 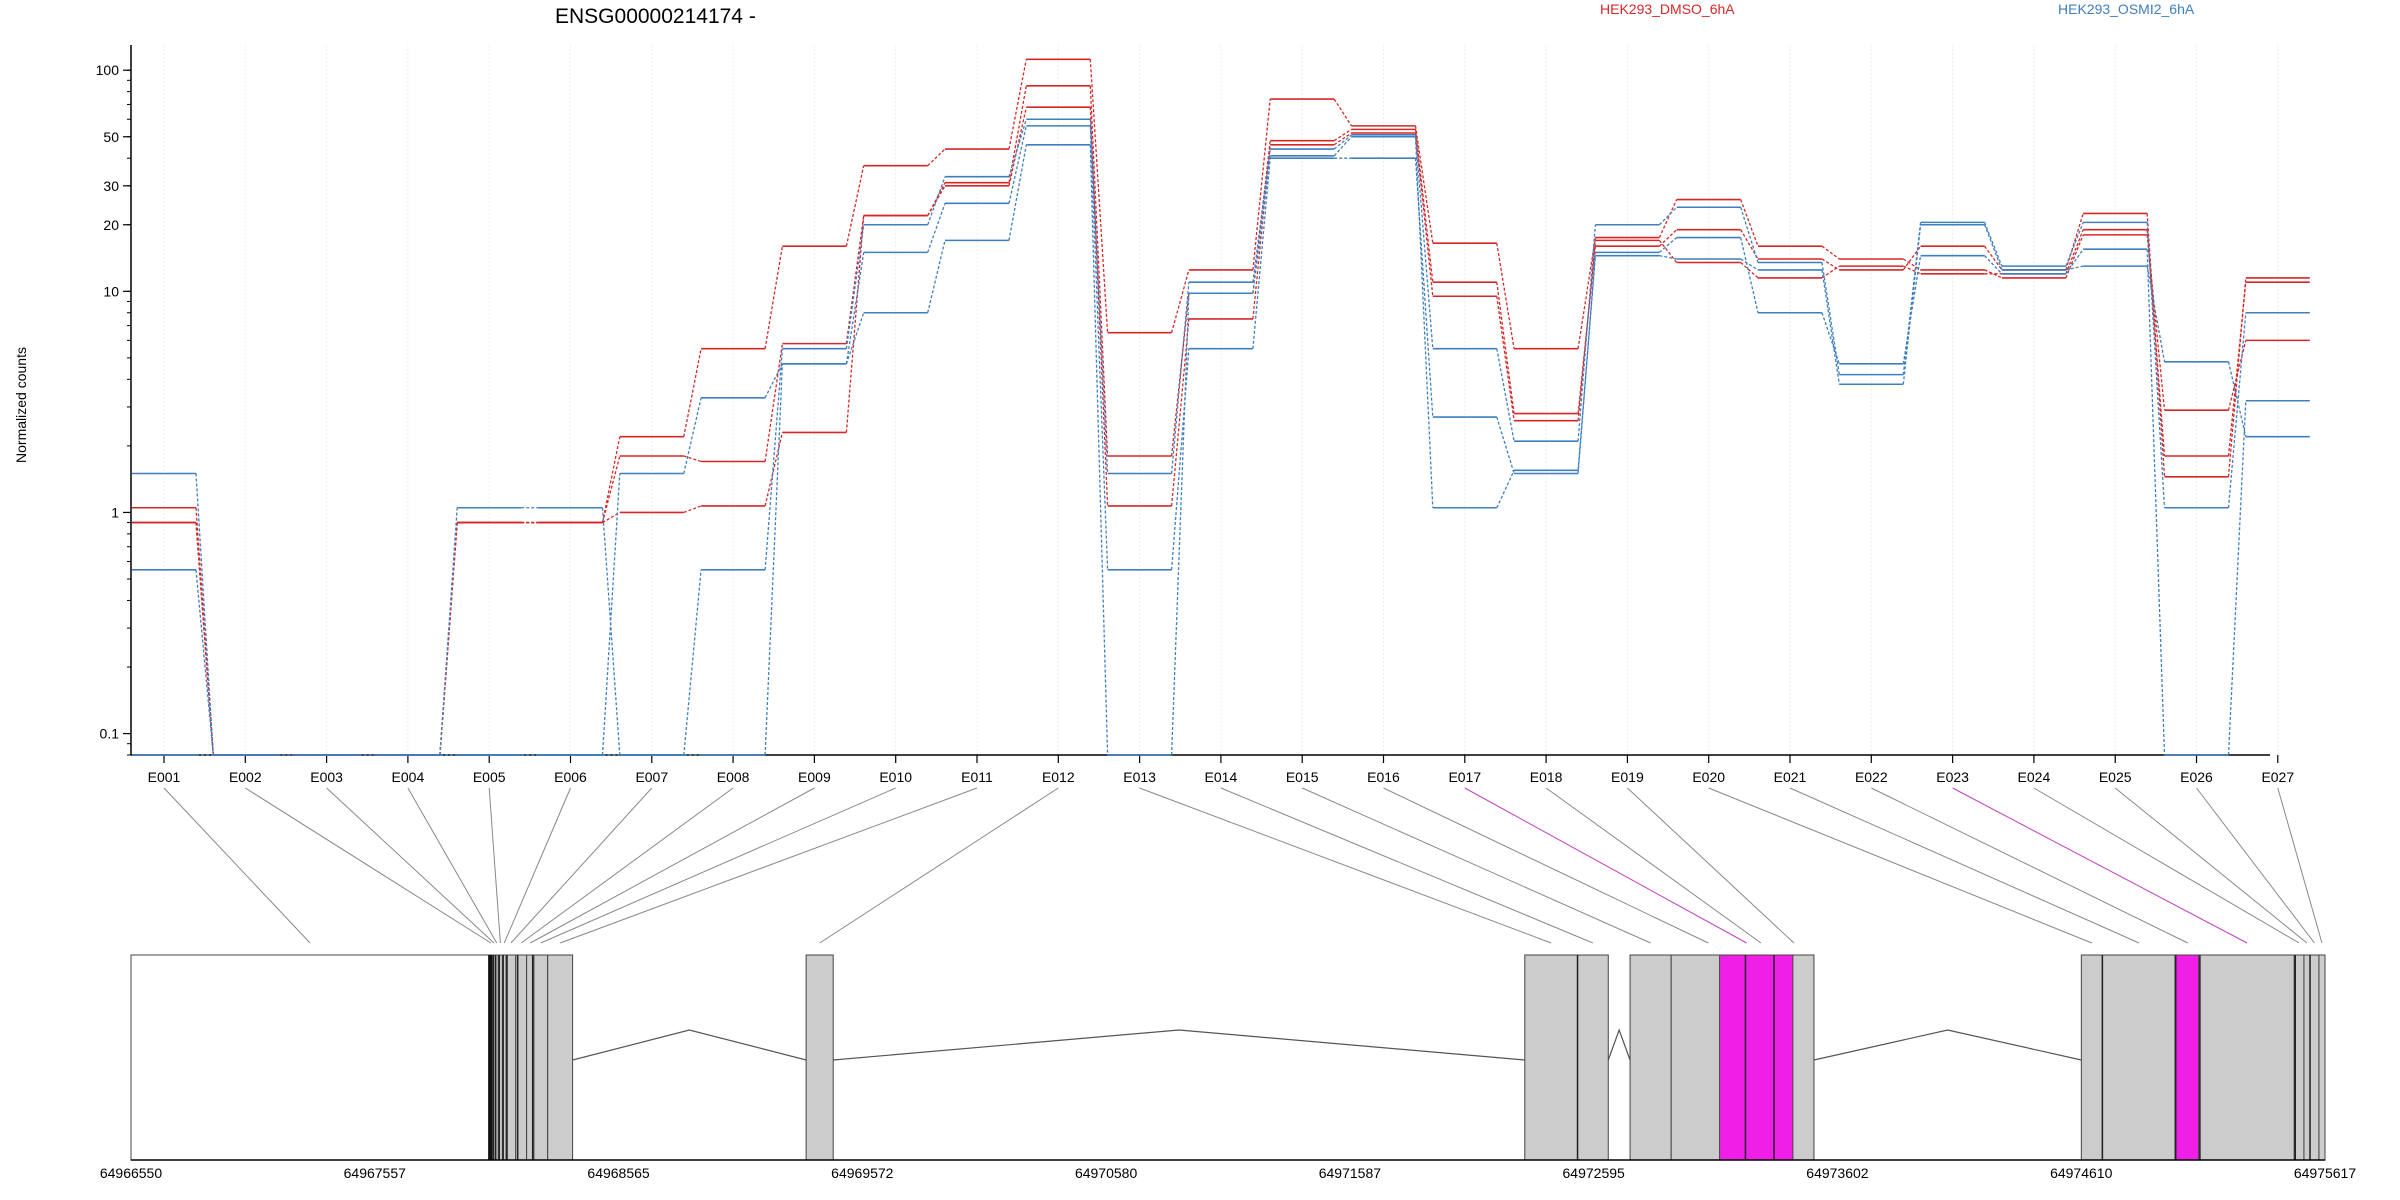 I want to click on intron-line, so click(x=1619, y=1044).